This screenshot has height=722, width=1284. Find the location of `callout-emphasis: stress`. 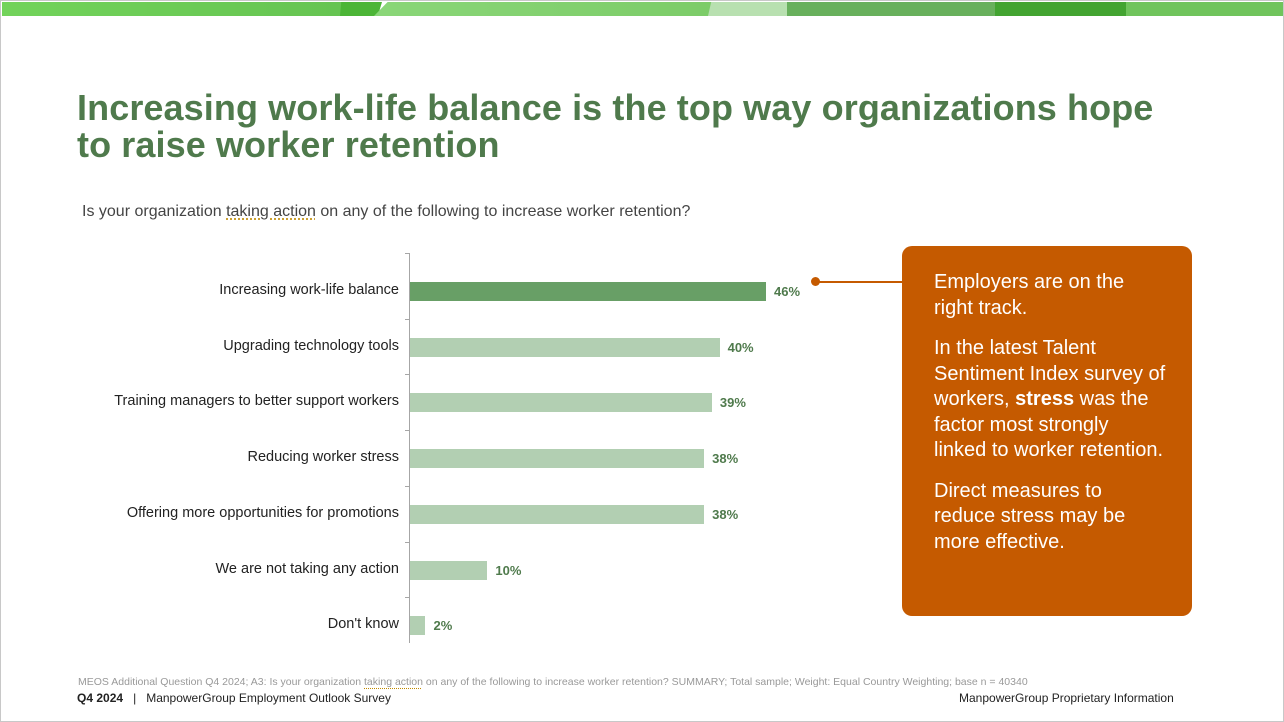

callout-emphasis: stress is located at coordinates (1045, 399).